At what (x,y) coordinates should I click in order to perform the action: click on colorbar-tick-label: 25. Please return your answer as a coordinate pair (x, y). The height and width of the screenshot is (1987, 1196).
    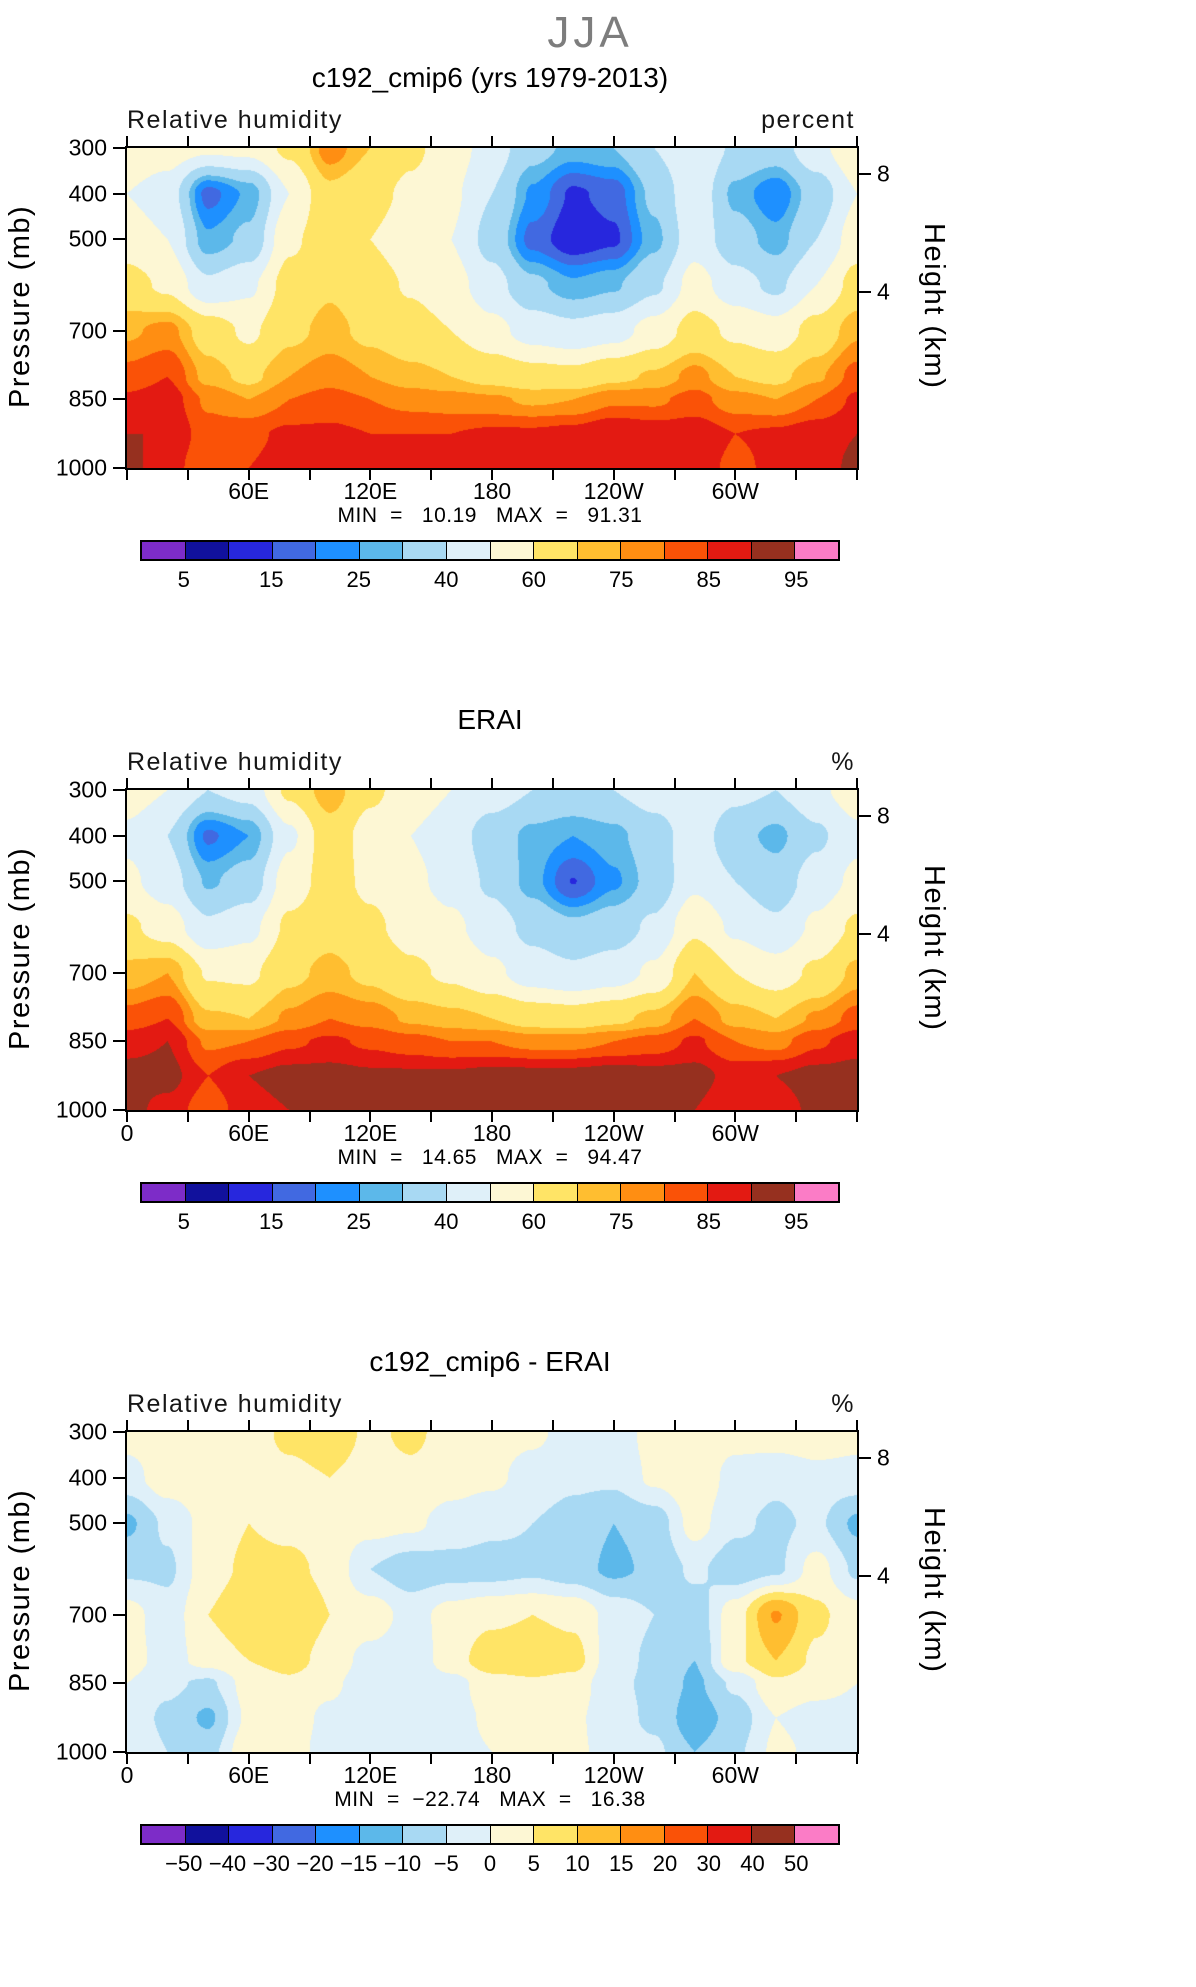
    Looking at the image, I should click on (358, 1221).